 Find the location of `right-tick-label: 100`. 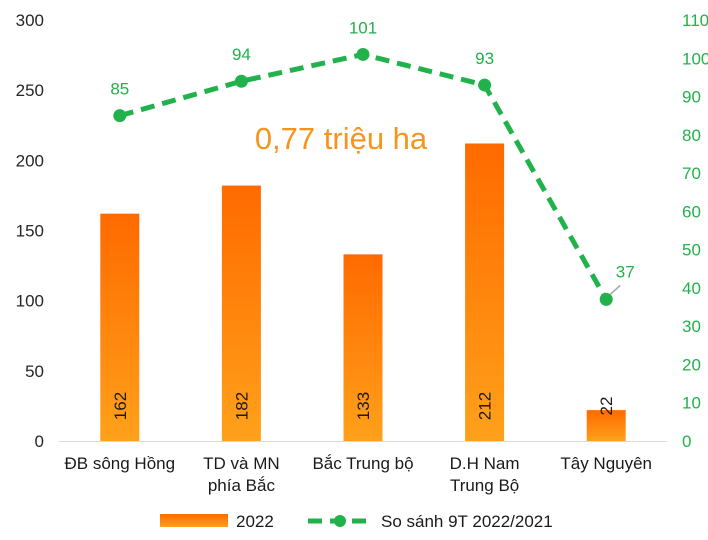

right-tick-label: 100 is located at coordinates (695, 58).